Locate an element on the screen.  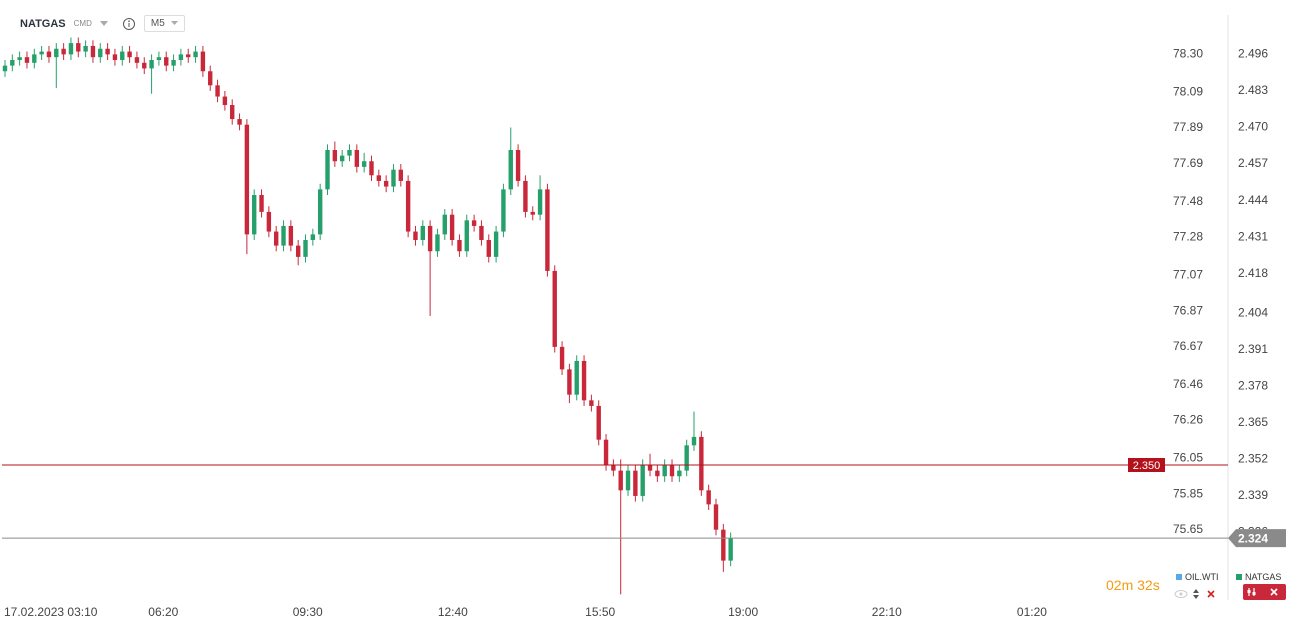
y2-tick-label: 76.87 is located at coordinates (1188, 310).